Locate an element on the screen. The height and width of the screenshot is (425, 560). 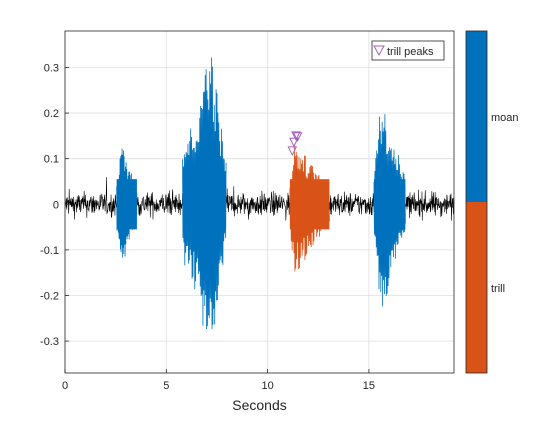
y-tick-label: -0.2 is located at coordinates (49, 296).